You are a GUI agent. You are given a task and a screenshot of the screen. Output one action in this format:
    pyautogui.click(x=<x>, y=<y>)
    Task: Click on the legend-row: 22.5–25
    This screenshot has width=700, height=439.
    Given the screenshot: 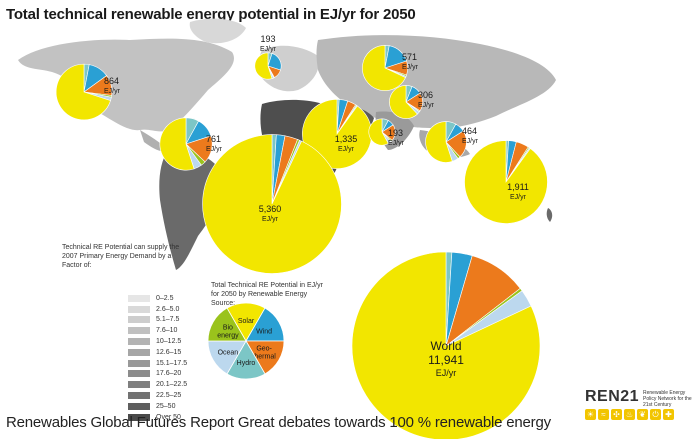 What is the action you would take?
    pyautogui.click(x=157, y=395)
    